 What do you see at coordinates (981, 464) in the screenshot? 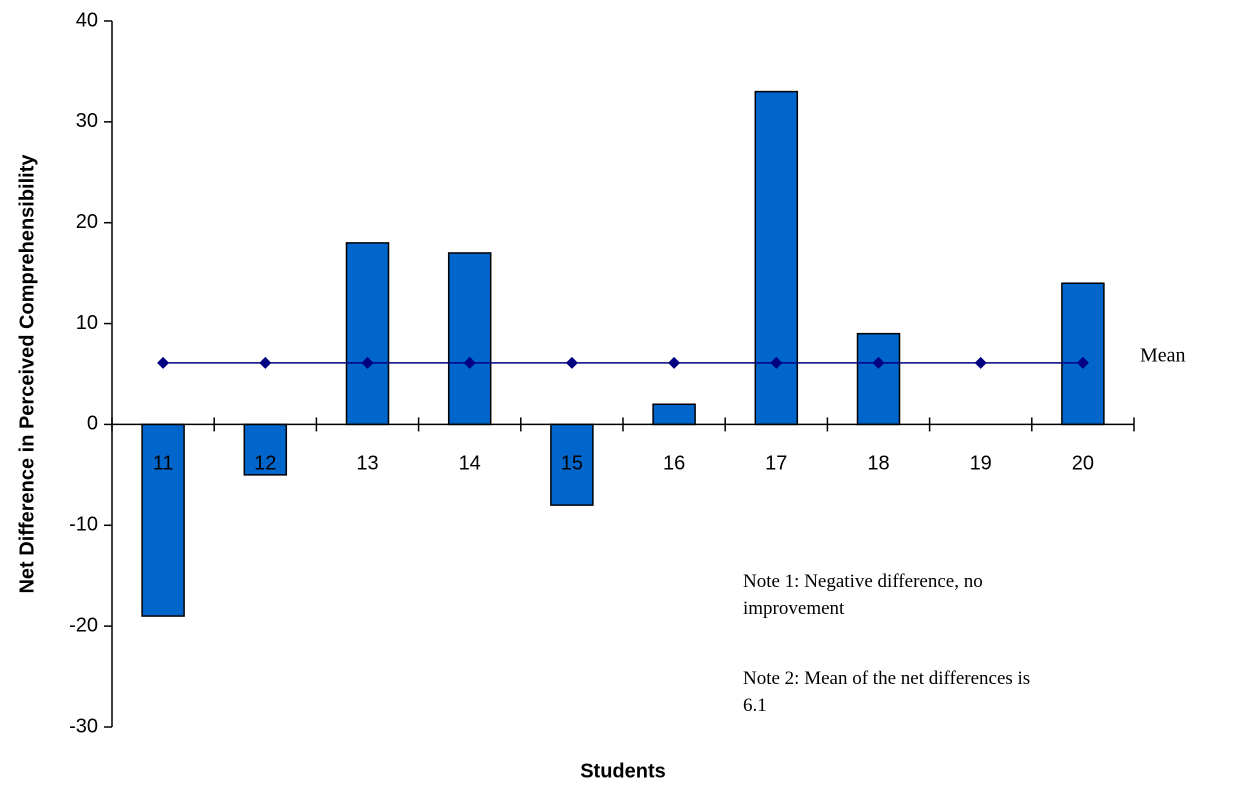
I see `x-tick-label: 19` at bounding box center [981, 464].